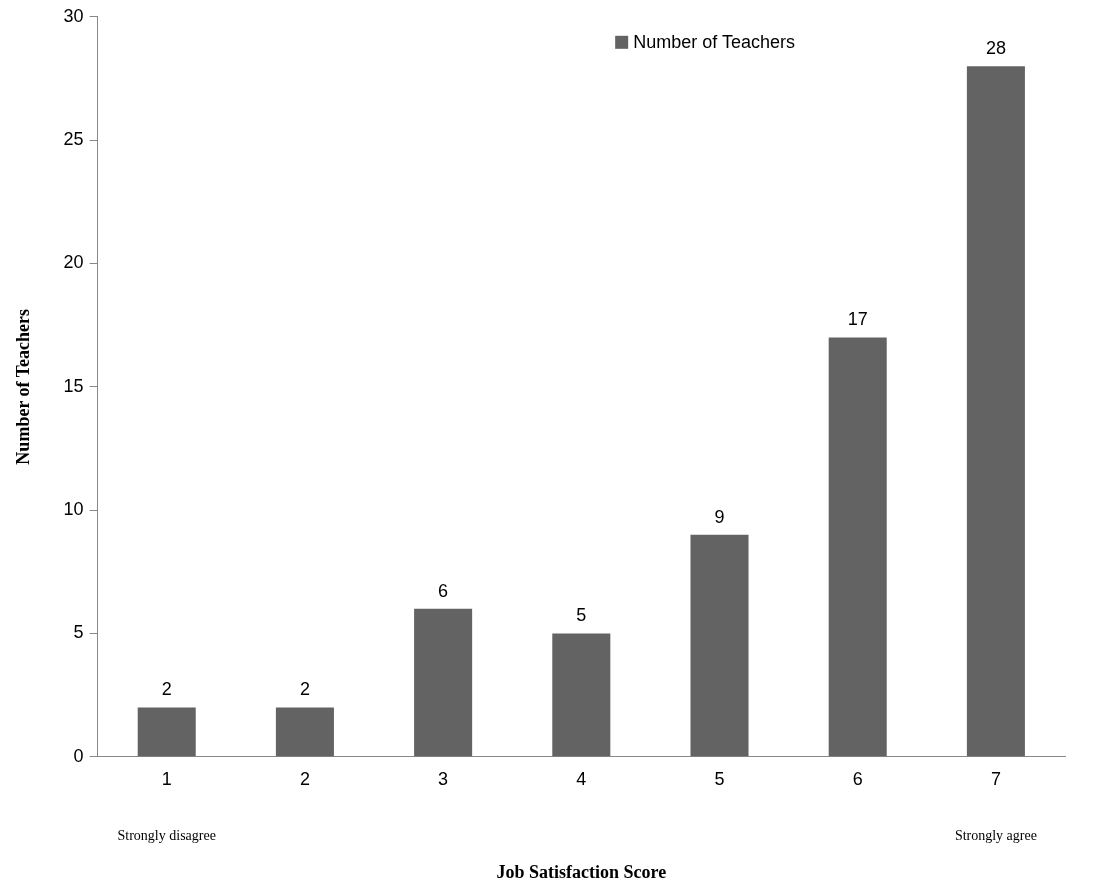 The image size is (1093, 894). What do you see at coordinates (581, 615) in the screenshot?
I see `data-label: 5` at bounding box center [581, 615].